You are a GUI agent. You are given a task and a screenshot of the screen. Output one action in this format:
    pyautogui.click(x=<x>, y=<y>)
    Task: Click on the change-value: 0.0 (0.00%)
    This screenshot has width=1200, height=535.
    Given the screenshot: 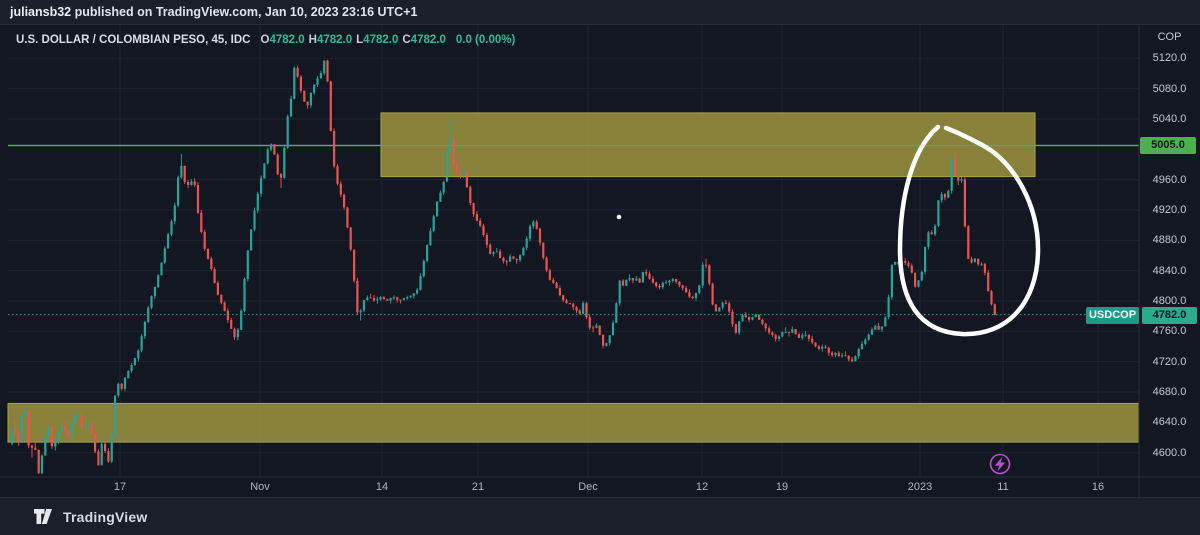 What is the action you would take?
    pyautogui.click(x=485, y=40)
    